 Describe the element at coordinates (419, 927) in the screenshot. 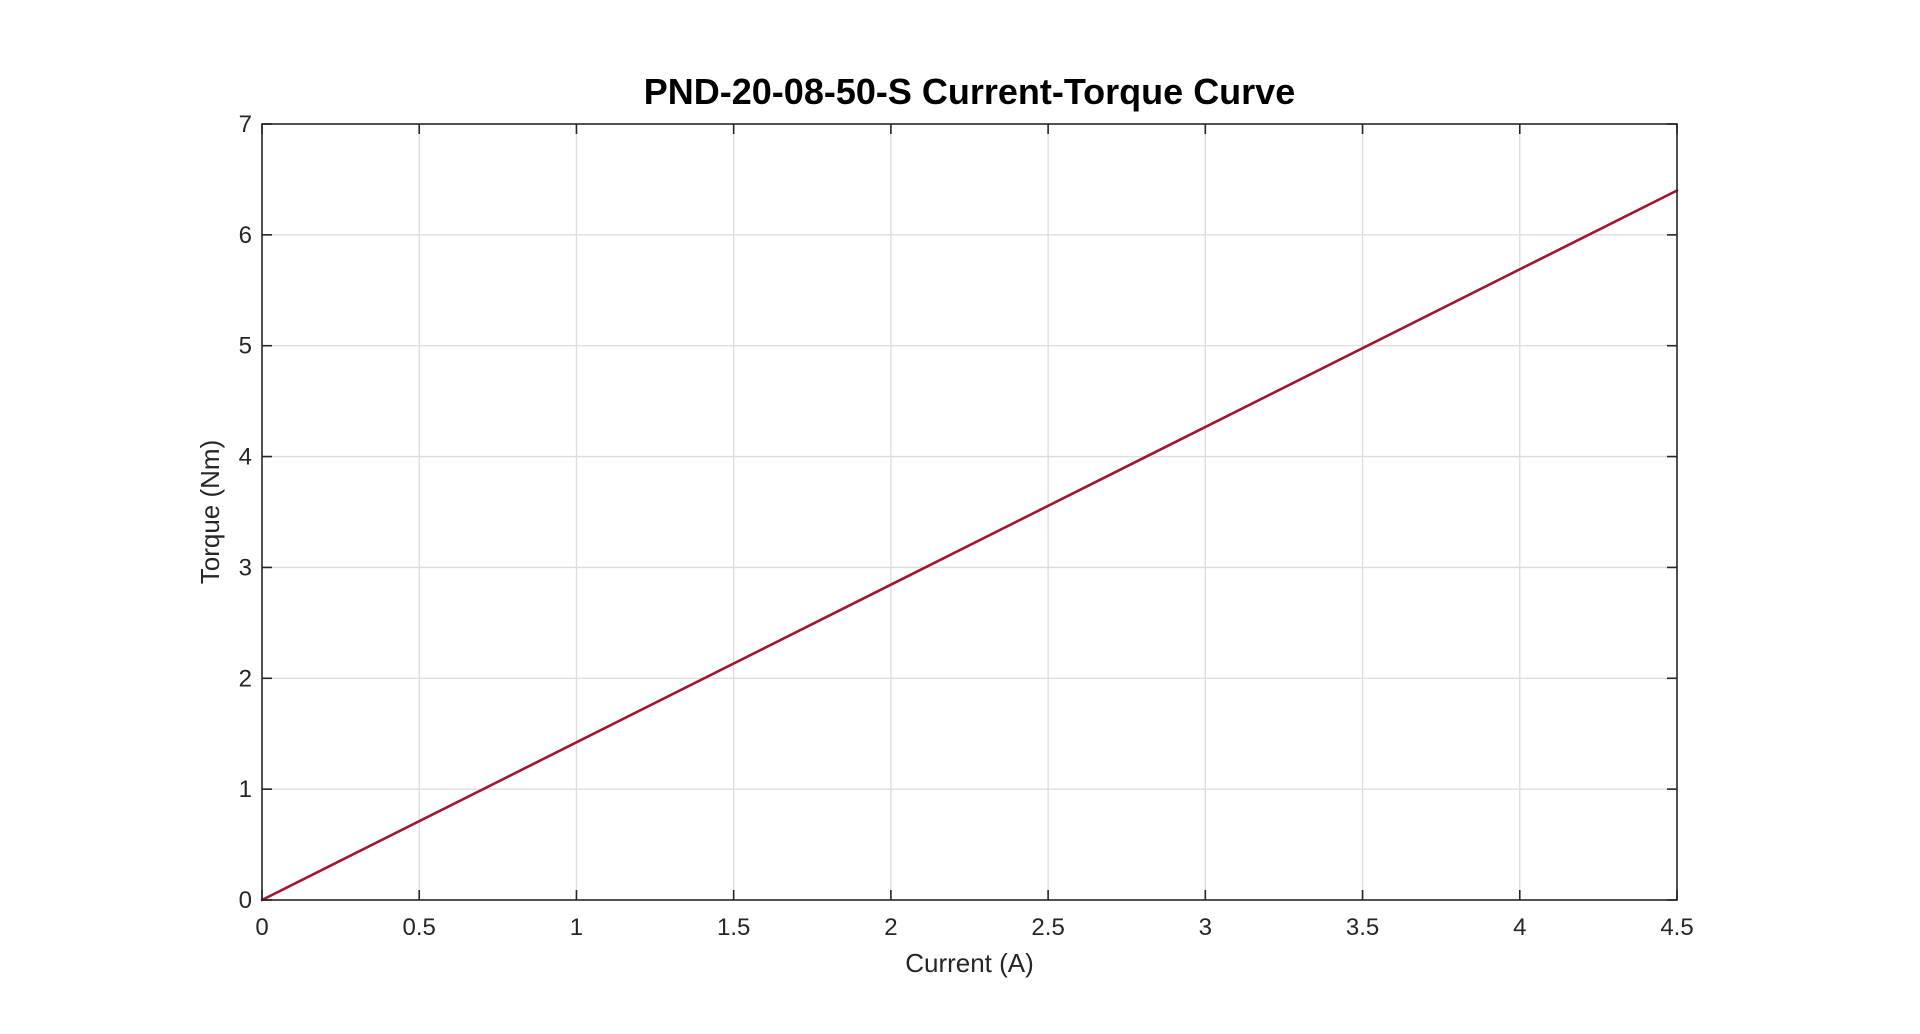

I see `x-tick-label: 0.5` at that location.